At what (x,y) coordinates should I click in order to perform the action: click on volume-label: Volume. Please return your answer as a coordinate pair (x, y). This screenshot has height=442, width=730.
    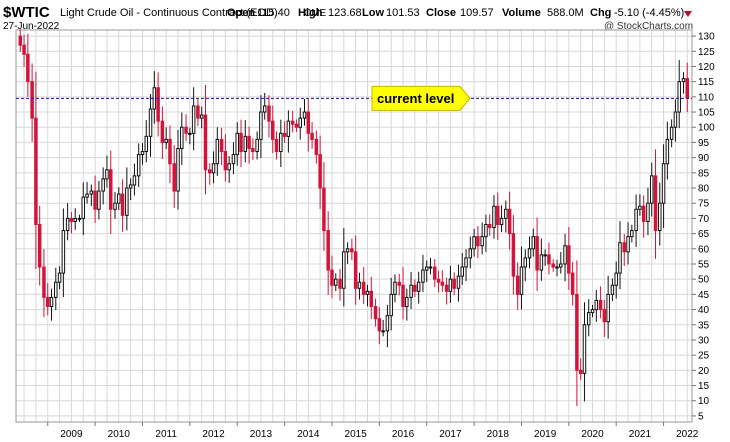
    Looking at the image, I should click on (521, 13).